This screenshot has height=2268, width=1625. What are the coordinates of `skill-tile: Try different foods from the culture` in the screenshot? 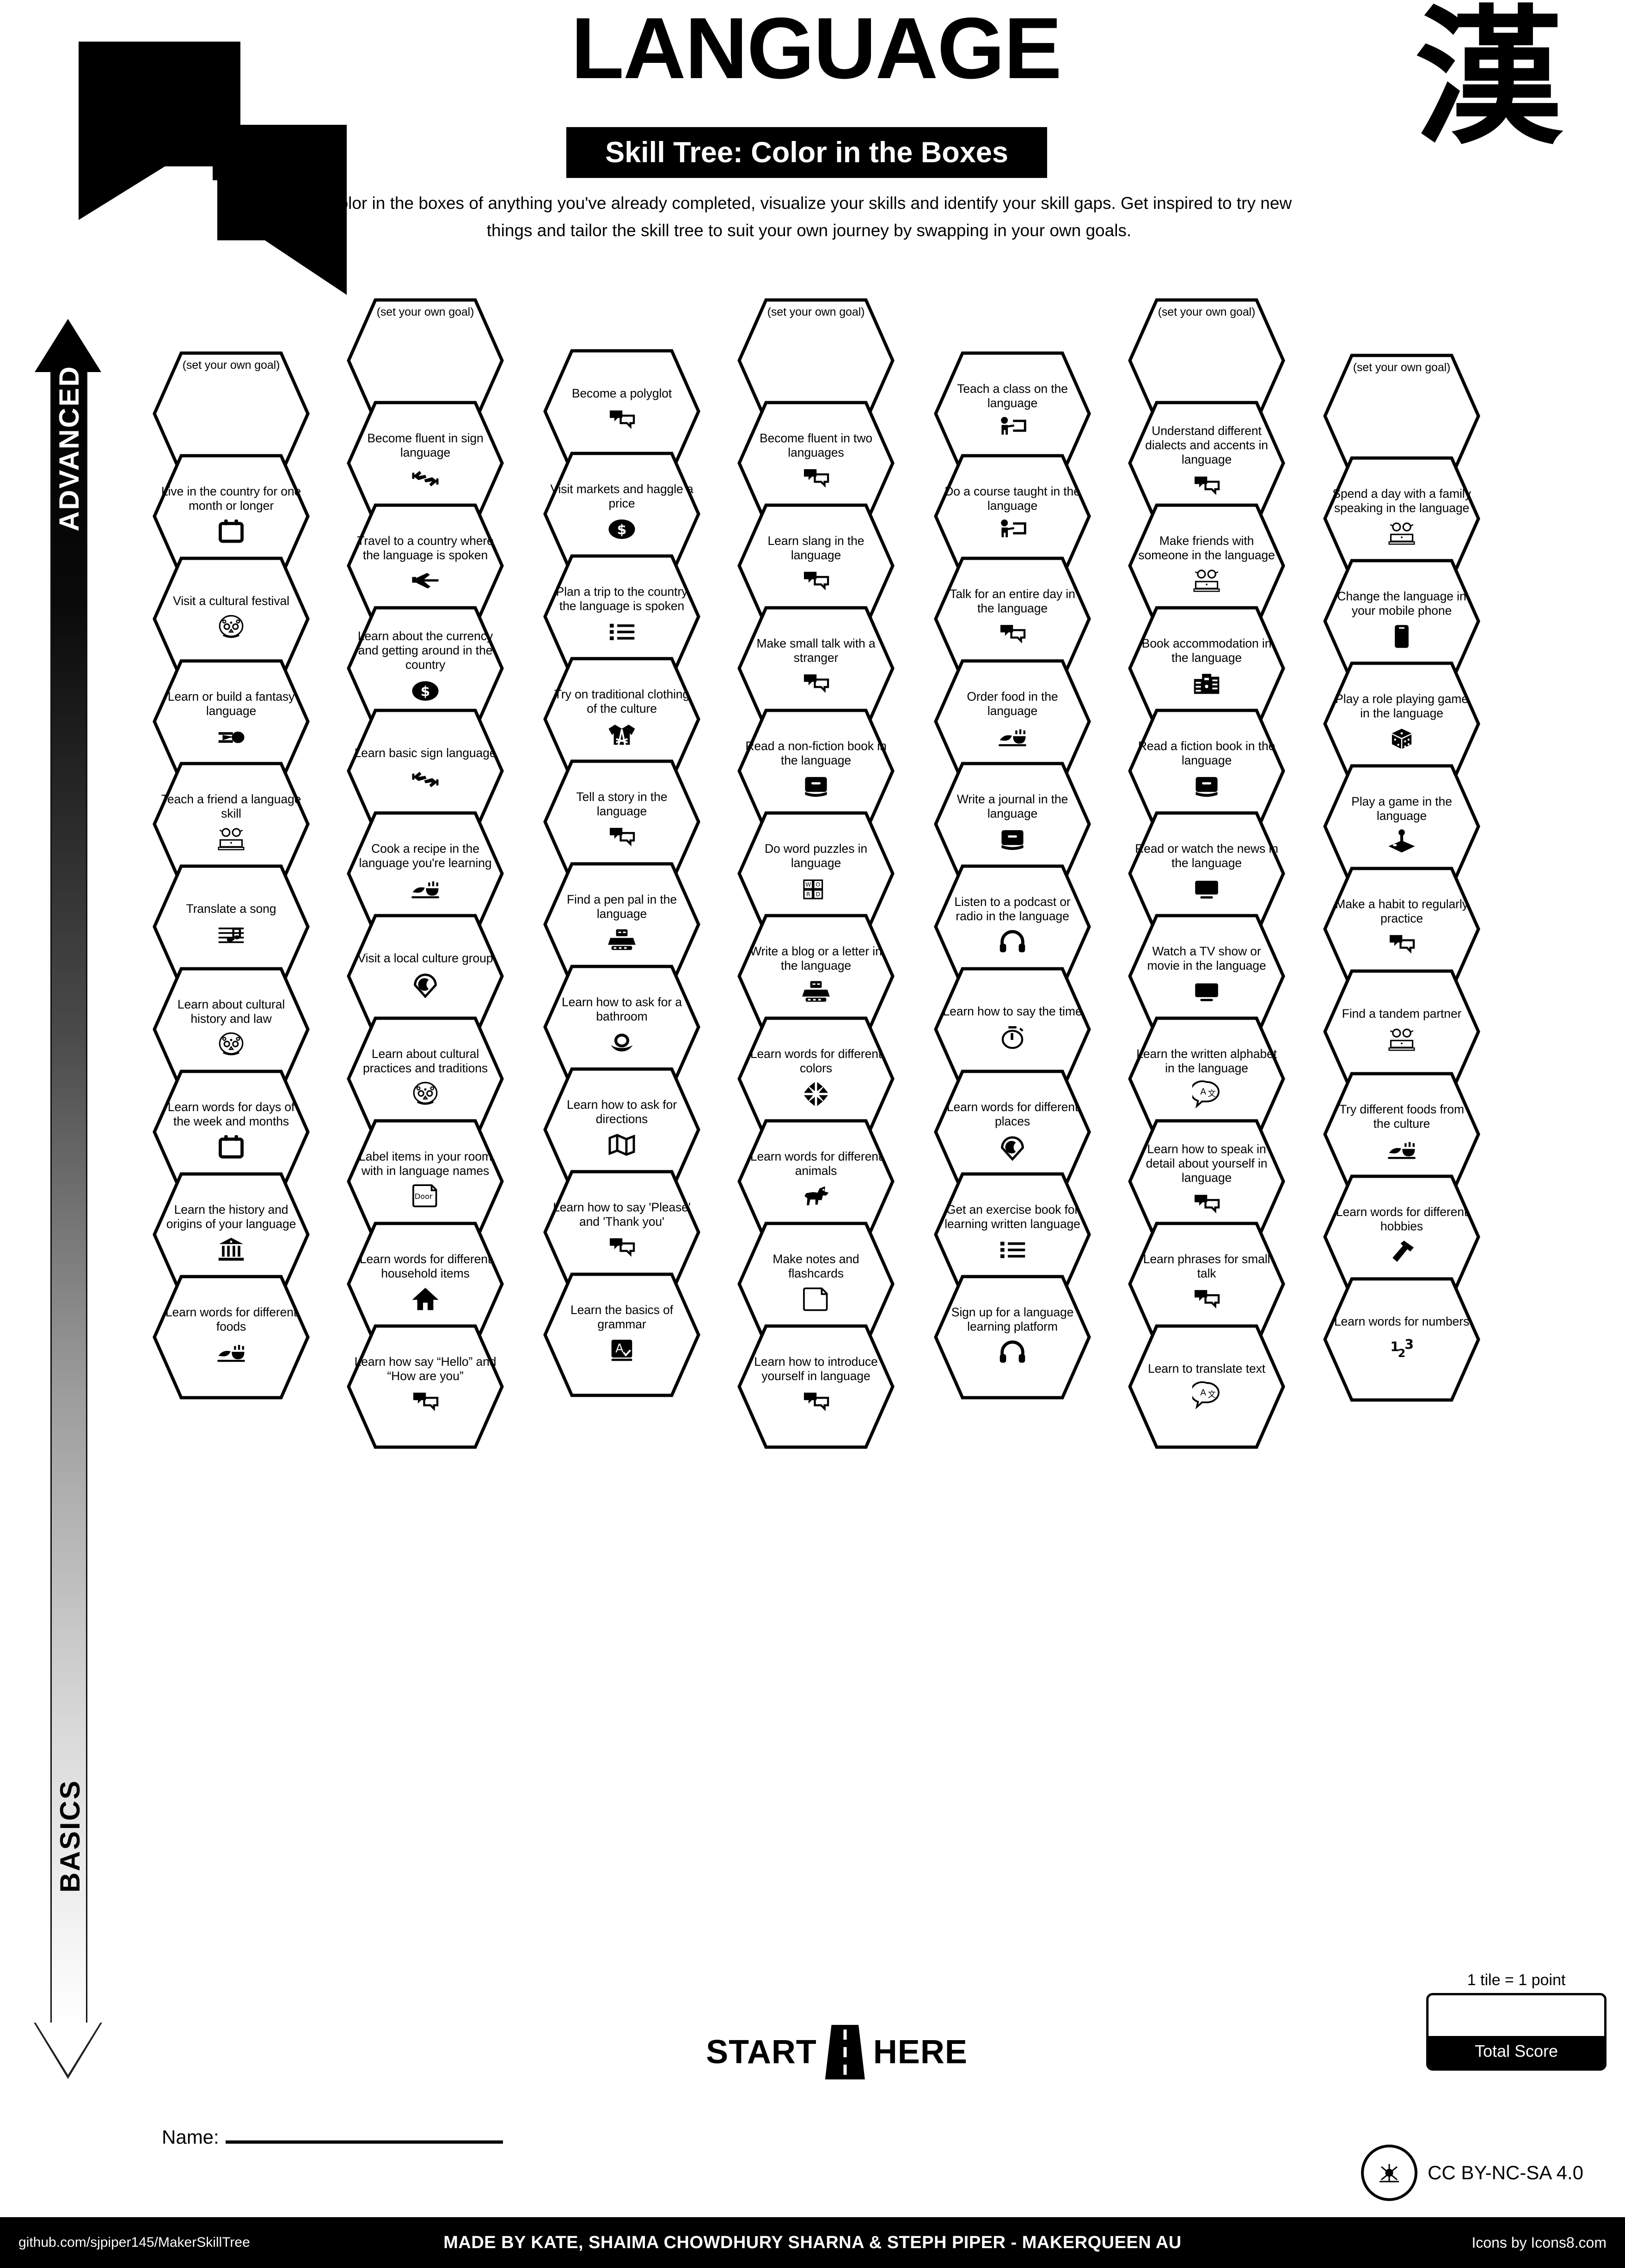 It's located at (1401, 1134).